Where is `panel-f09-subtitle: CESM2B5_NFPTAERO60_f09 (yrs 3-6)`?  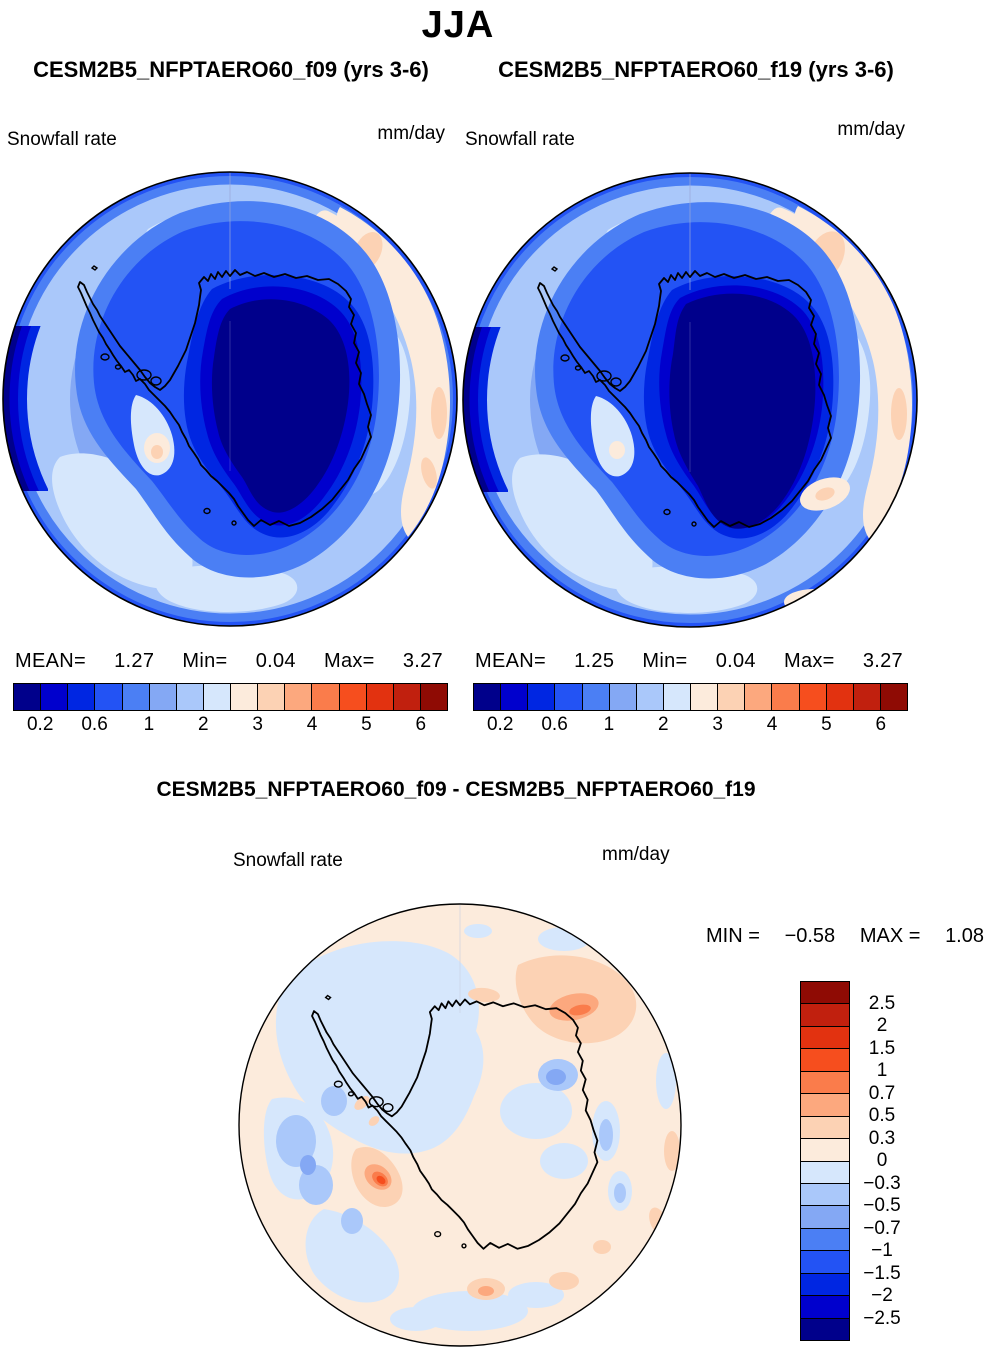 panel-f09-subtitle: CESM2B5_NFPTAERO60_f09 (yrs 3-6) is located at coordinates (231, 69).